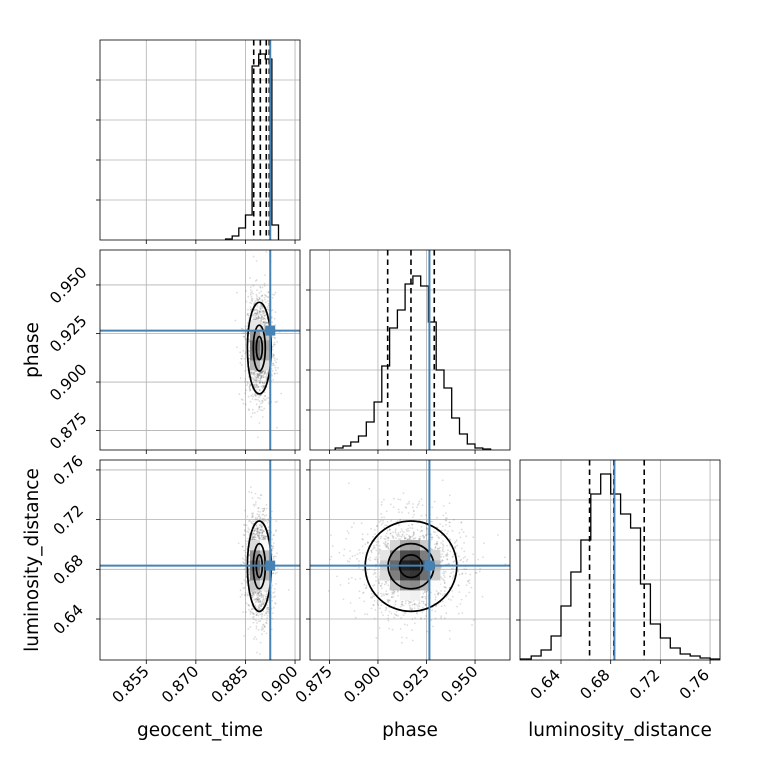 Image resolution: width=760 pixels, height=760 pixels. I want to click on panel-frame, so click(620, 560).